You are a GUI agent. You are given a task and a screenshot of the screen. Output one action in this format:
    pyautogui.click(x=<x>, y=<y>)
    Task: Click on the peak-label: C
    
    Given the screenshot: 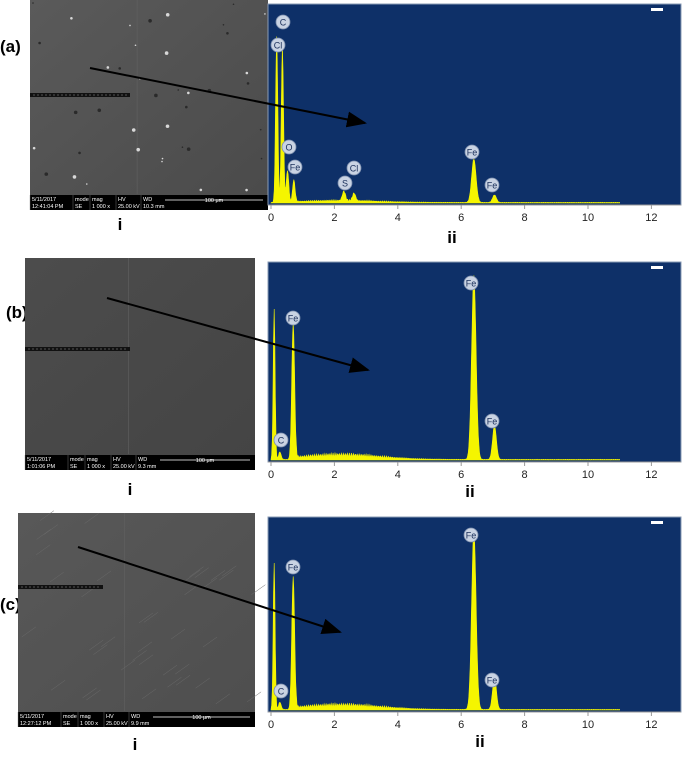 What is the action you would take?
    pyautogui.click(x=281, y=692)
    